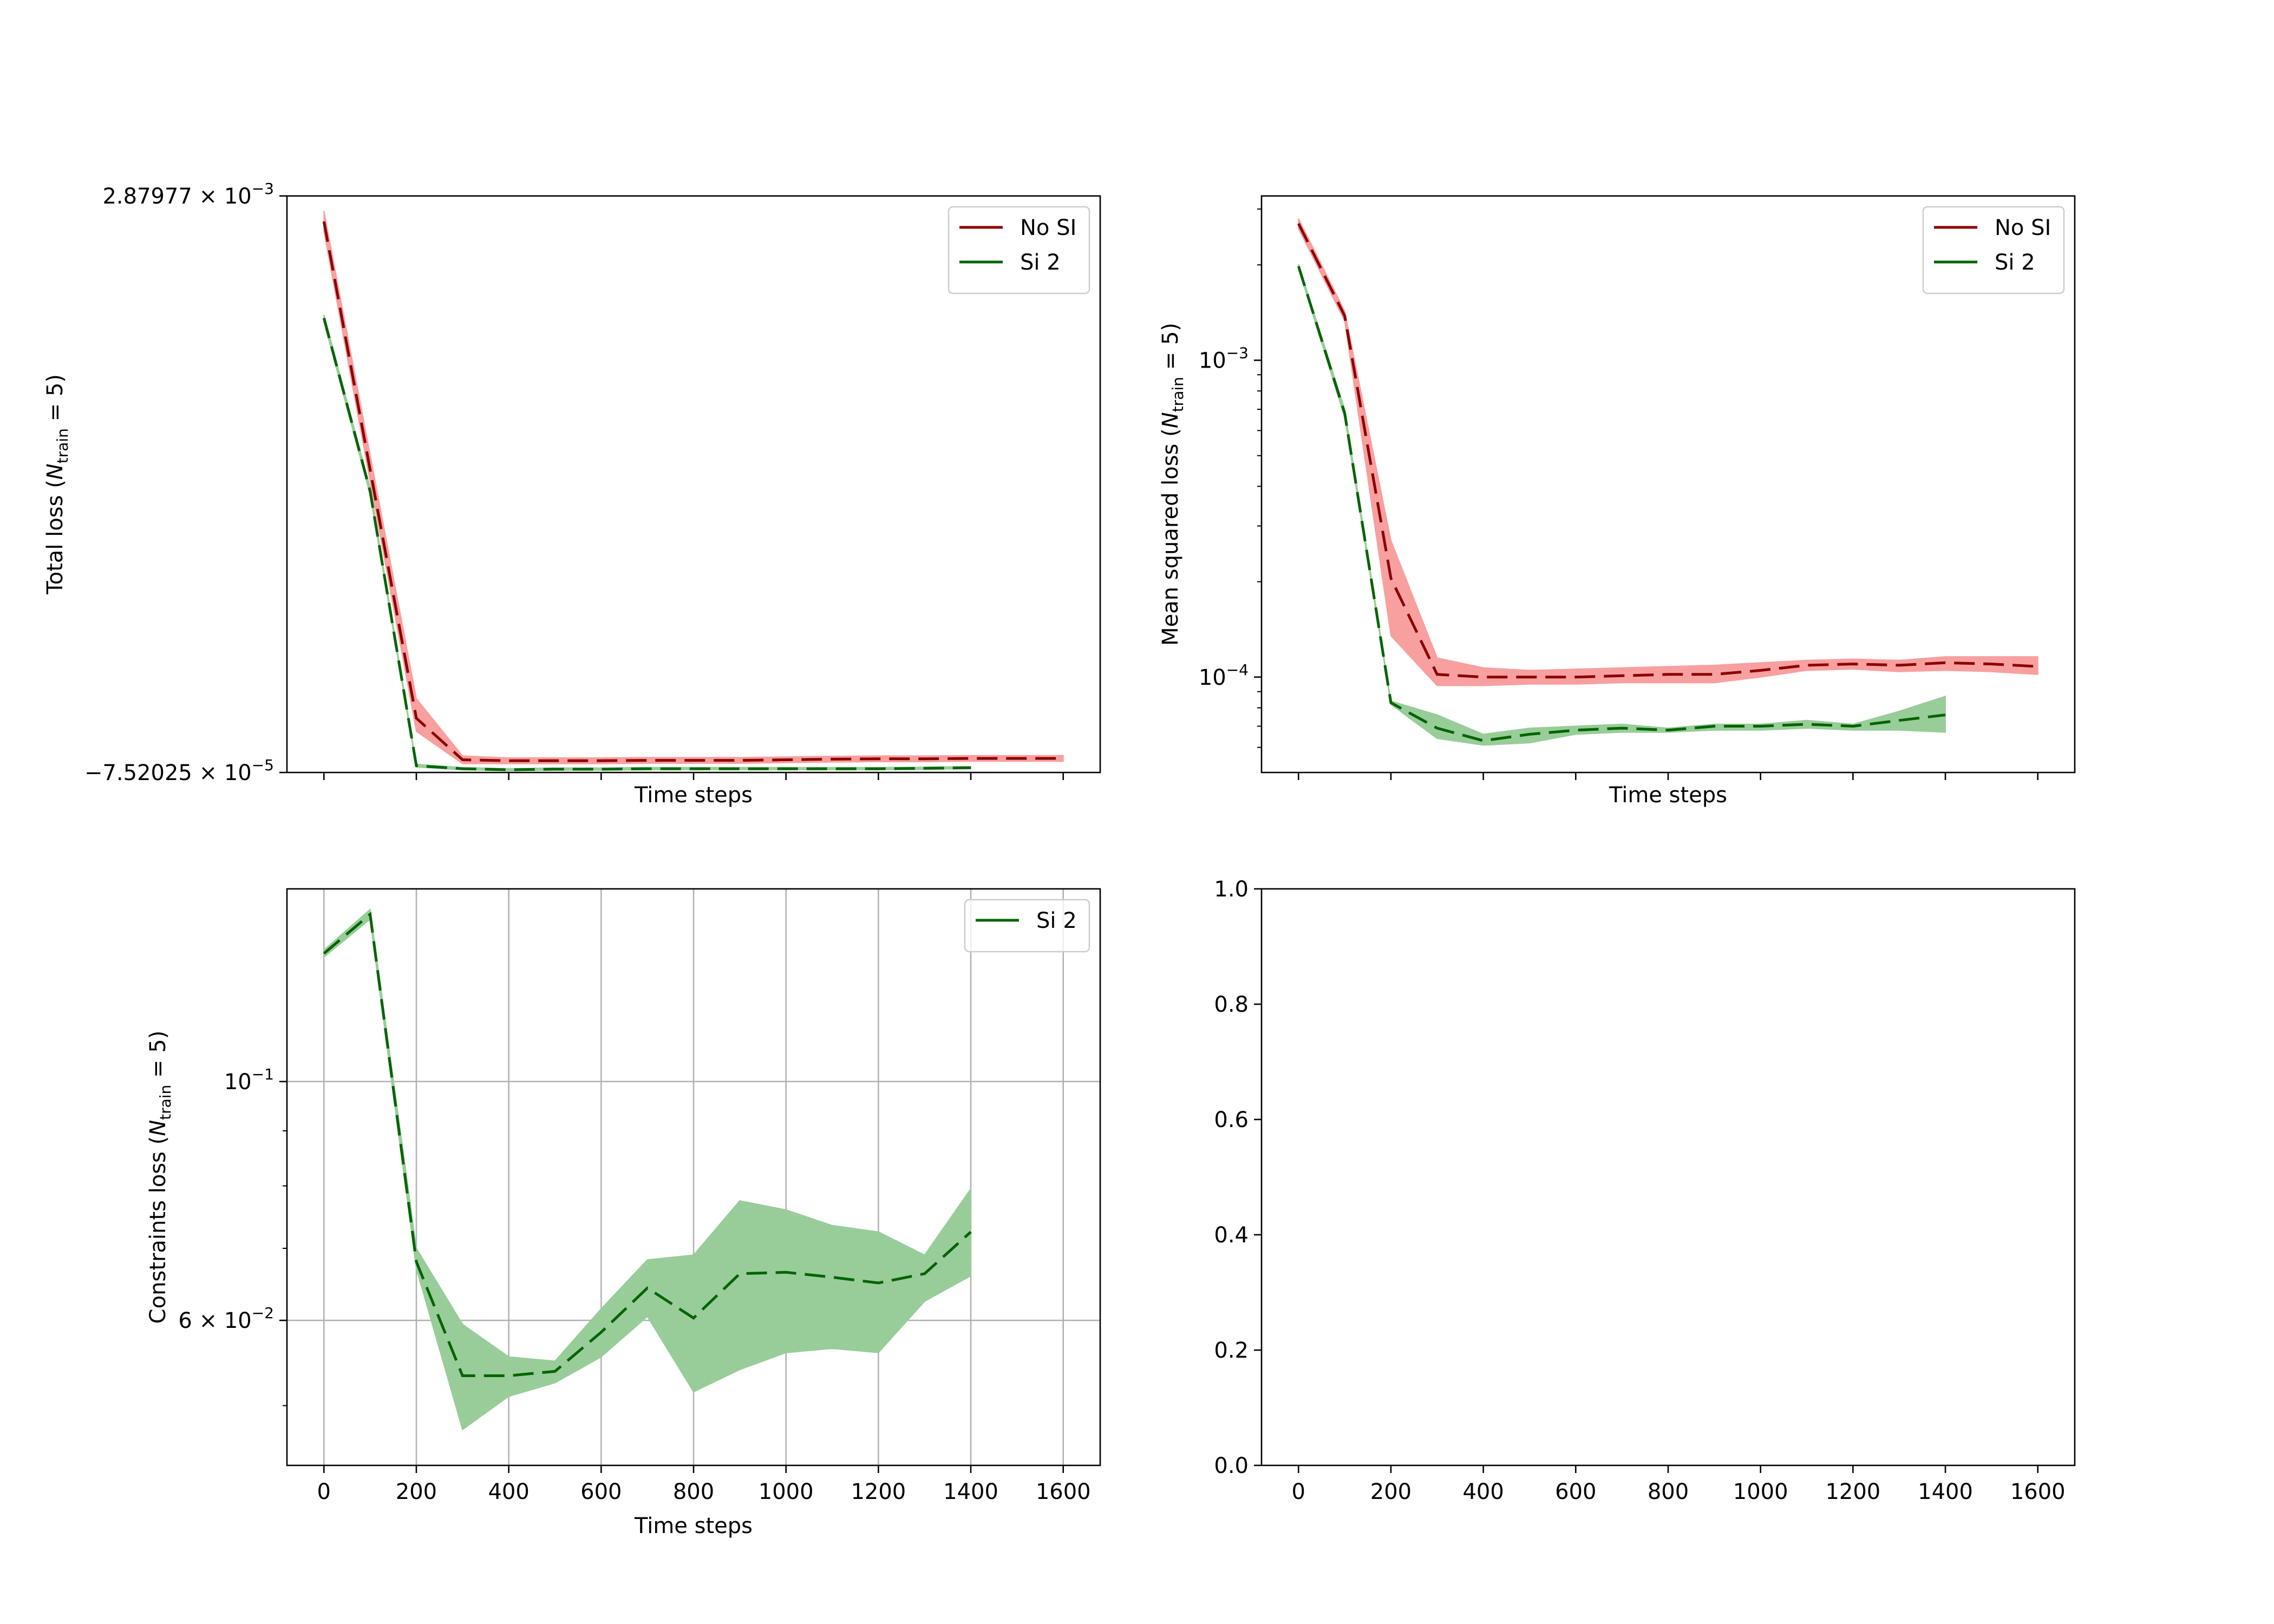 Image resolution: width=2274 pixels, height=1624 pixels. Describe the element at coordinates (154, 773) in the screenshot. I see `y-tick-mantissa: −7.52025 ×` at that location.